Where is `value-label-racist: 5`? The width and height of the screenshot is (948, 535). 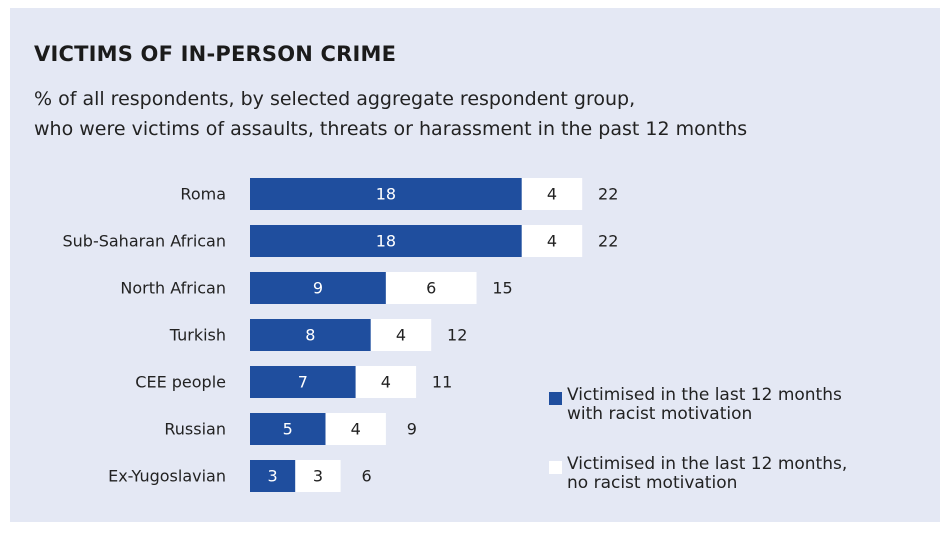
value-label-racist: 5 is located at coordinates (288, 429).